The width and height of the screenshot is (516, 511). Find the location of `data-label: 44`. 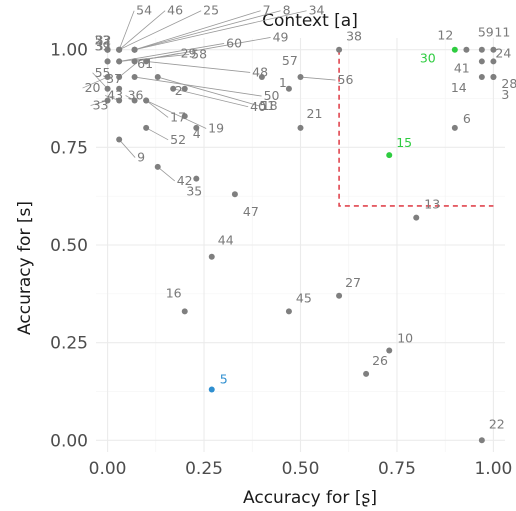

data-label: 44 is located at coordinates (226, 240).